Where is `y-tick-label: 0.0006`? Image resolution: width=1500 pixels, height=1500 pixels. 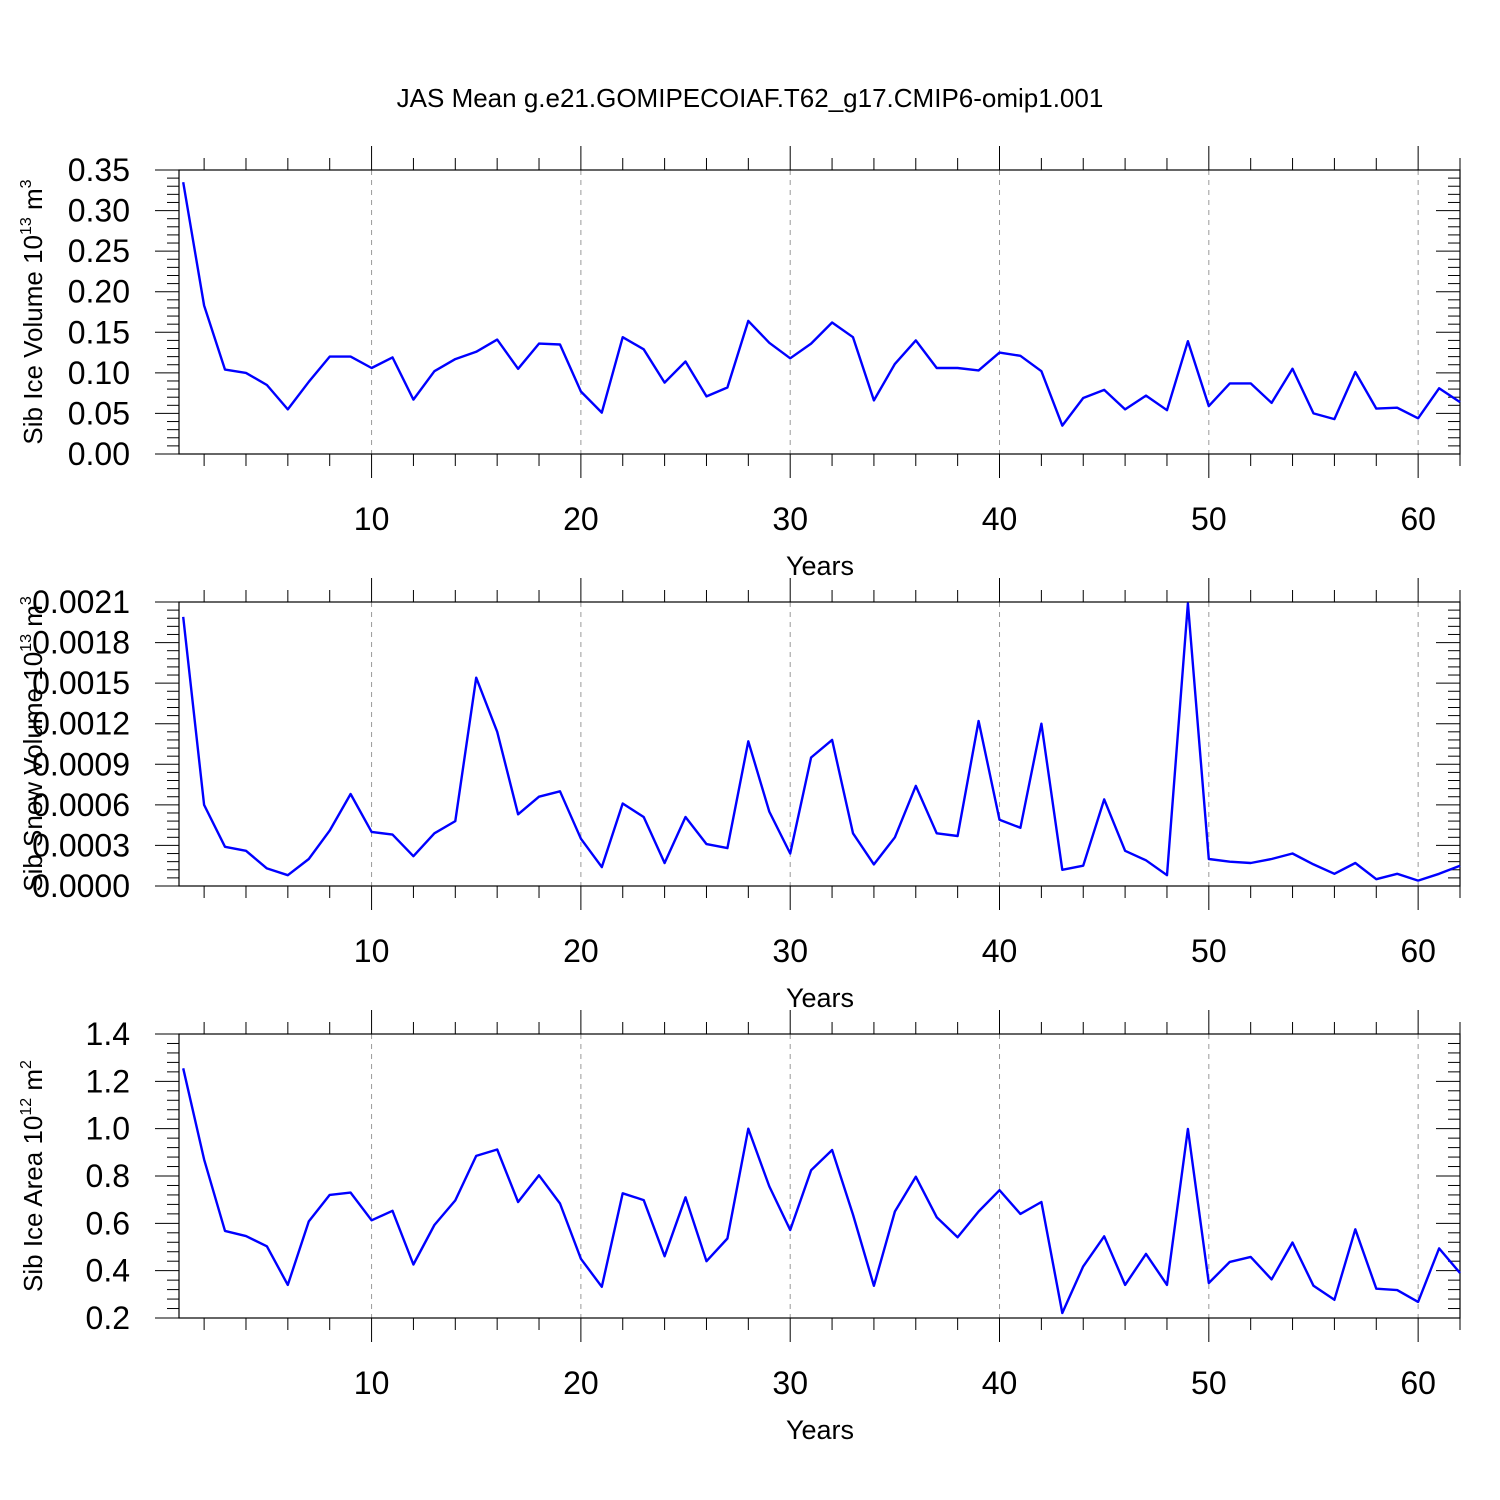 y-tick-label: 0.0006 is located at coordinates (81, 805).